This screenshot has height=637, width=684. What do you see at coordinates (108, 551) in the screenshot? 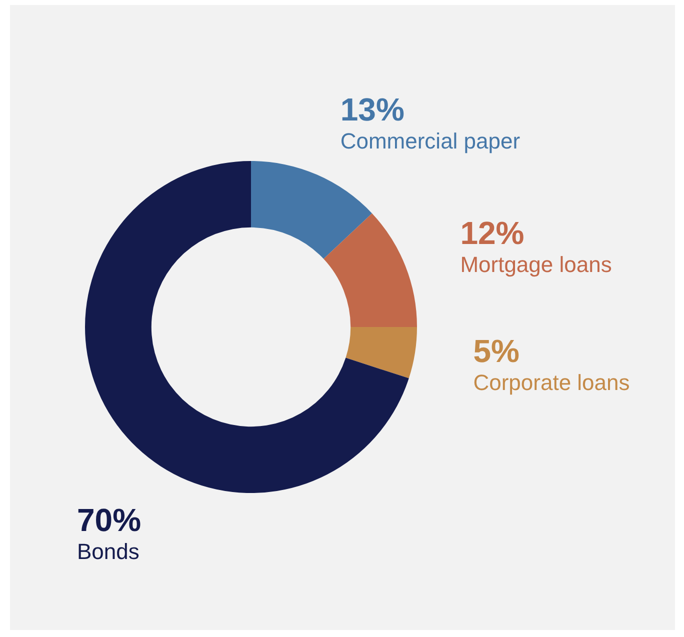
I see `slice-label: Bonds` at bounding box center [108, 551].